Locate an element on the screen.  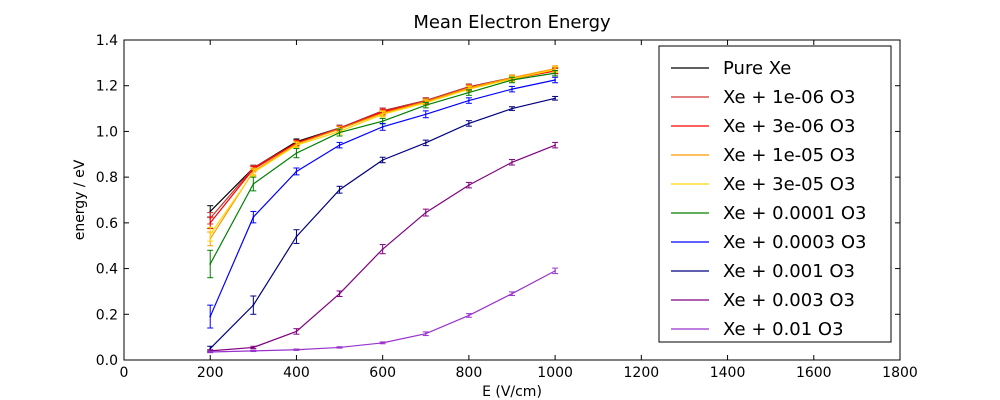
y-tick-label: 0.8 is located at coordinates (107, 178).